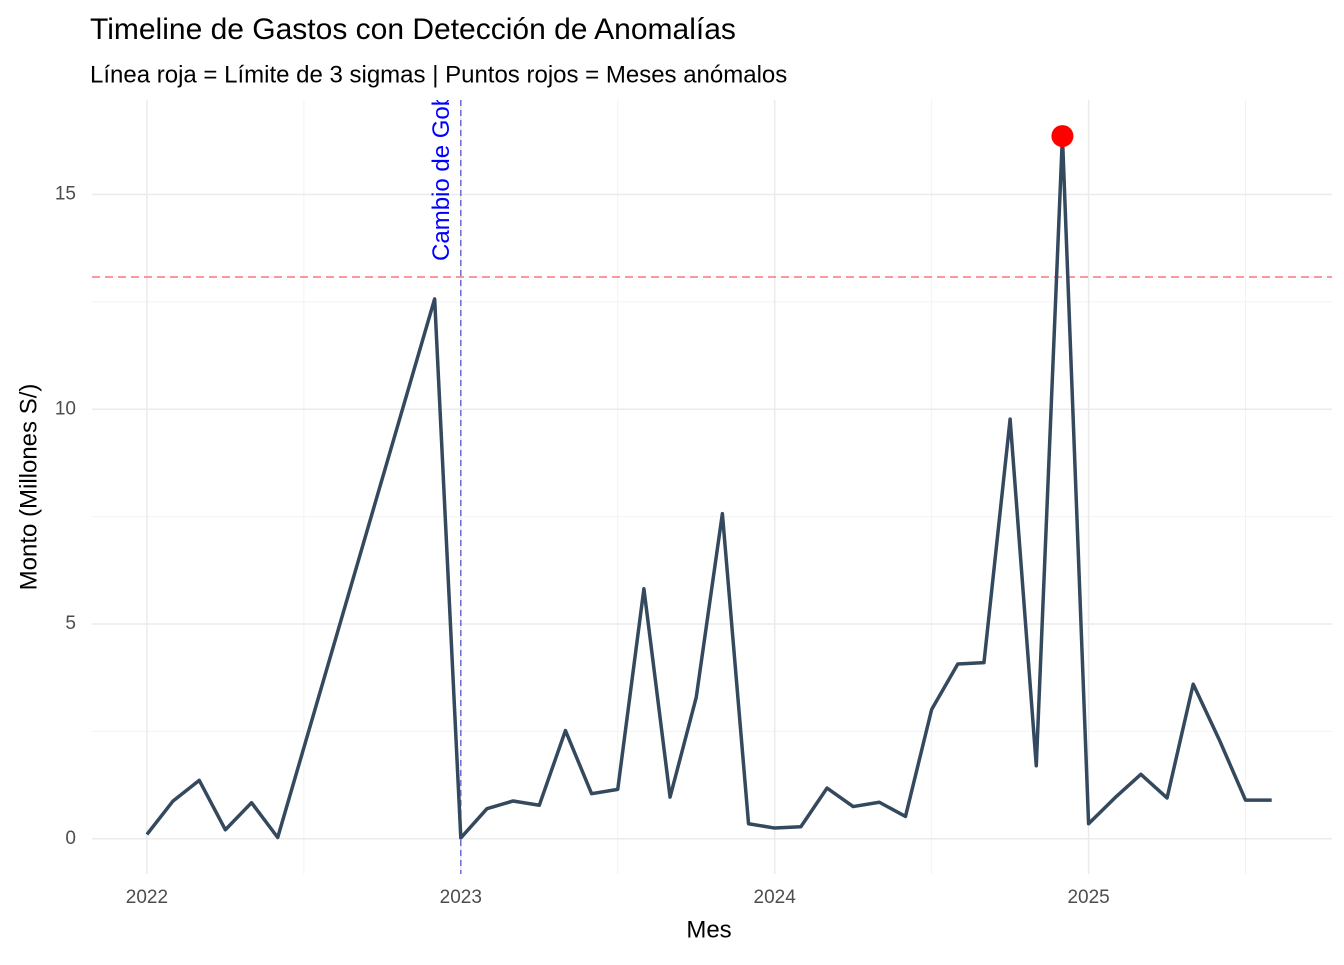 The height and width of the screenshot is (965, 1344). Describe the element at coordinates (1062, 136) in the screenshot. I see `anomaly-point` at that location.